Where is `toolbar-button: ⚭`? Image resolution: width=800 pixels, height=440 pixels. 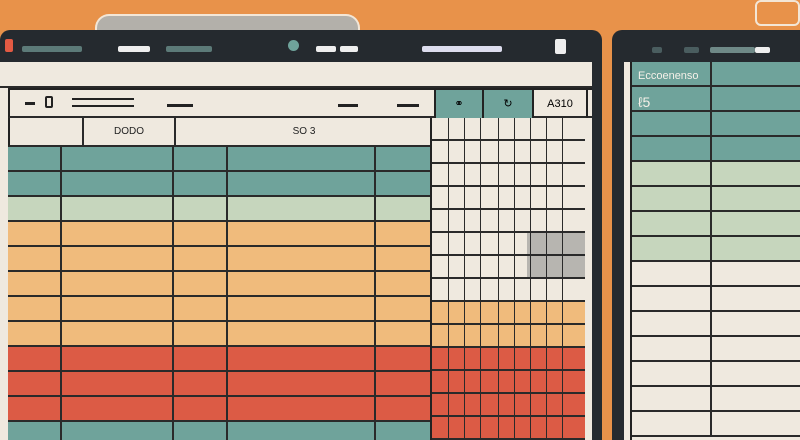
toolbar-button: ⚭ is located at coordinates (458, 104).